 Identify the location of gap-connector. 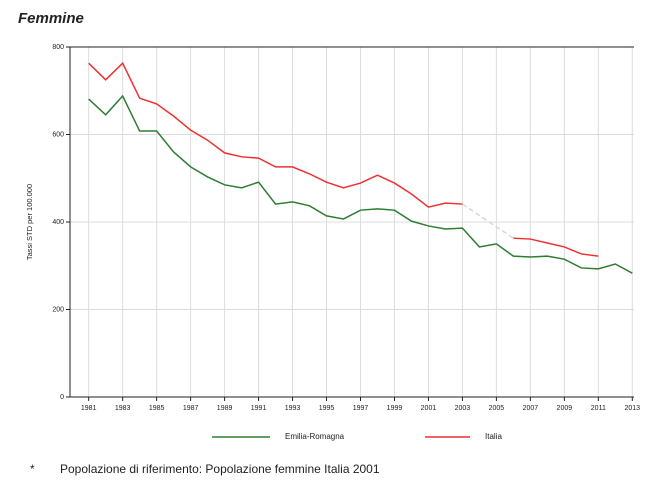
(488, 221).